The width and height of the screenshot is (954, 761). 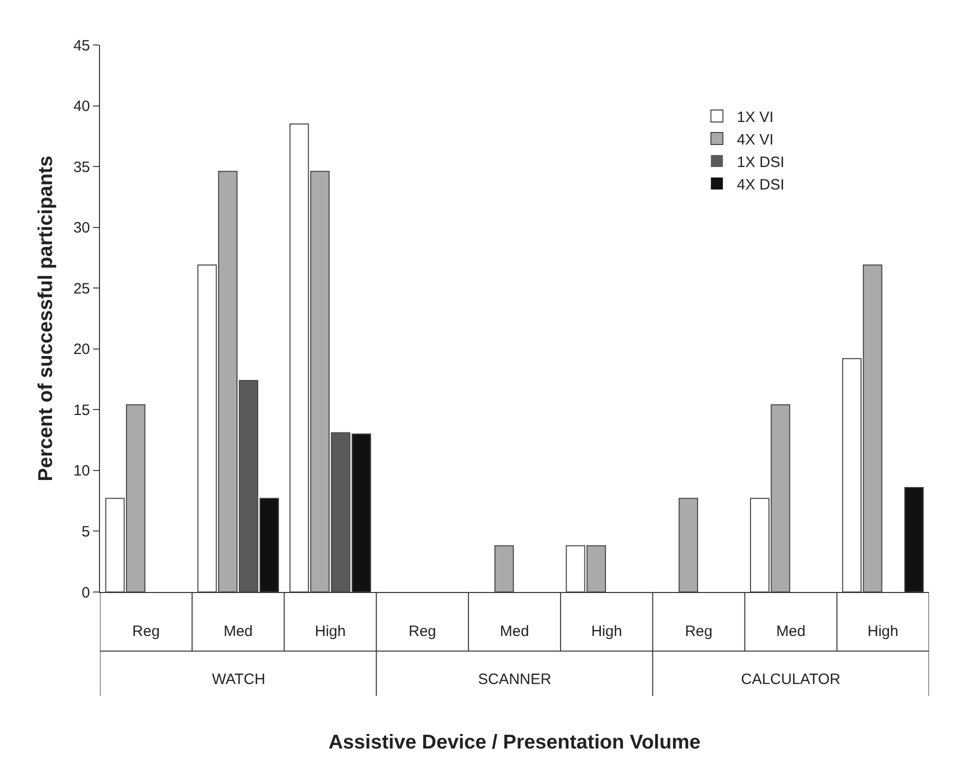 What do you see at coordinates (81, 289) in the screenshot?
I see `y-tick-label: 25` at bounding box center [81, 289].